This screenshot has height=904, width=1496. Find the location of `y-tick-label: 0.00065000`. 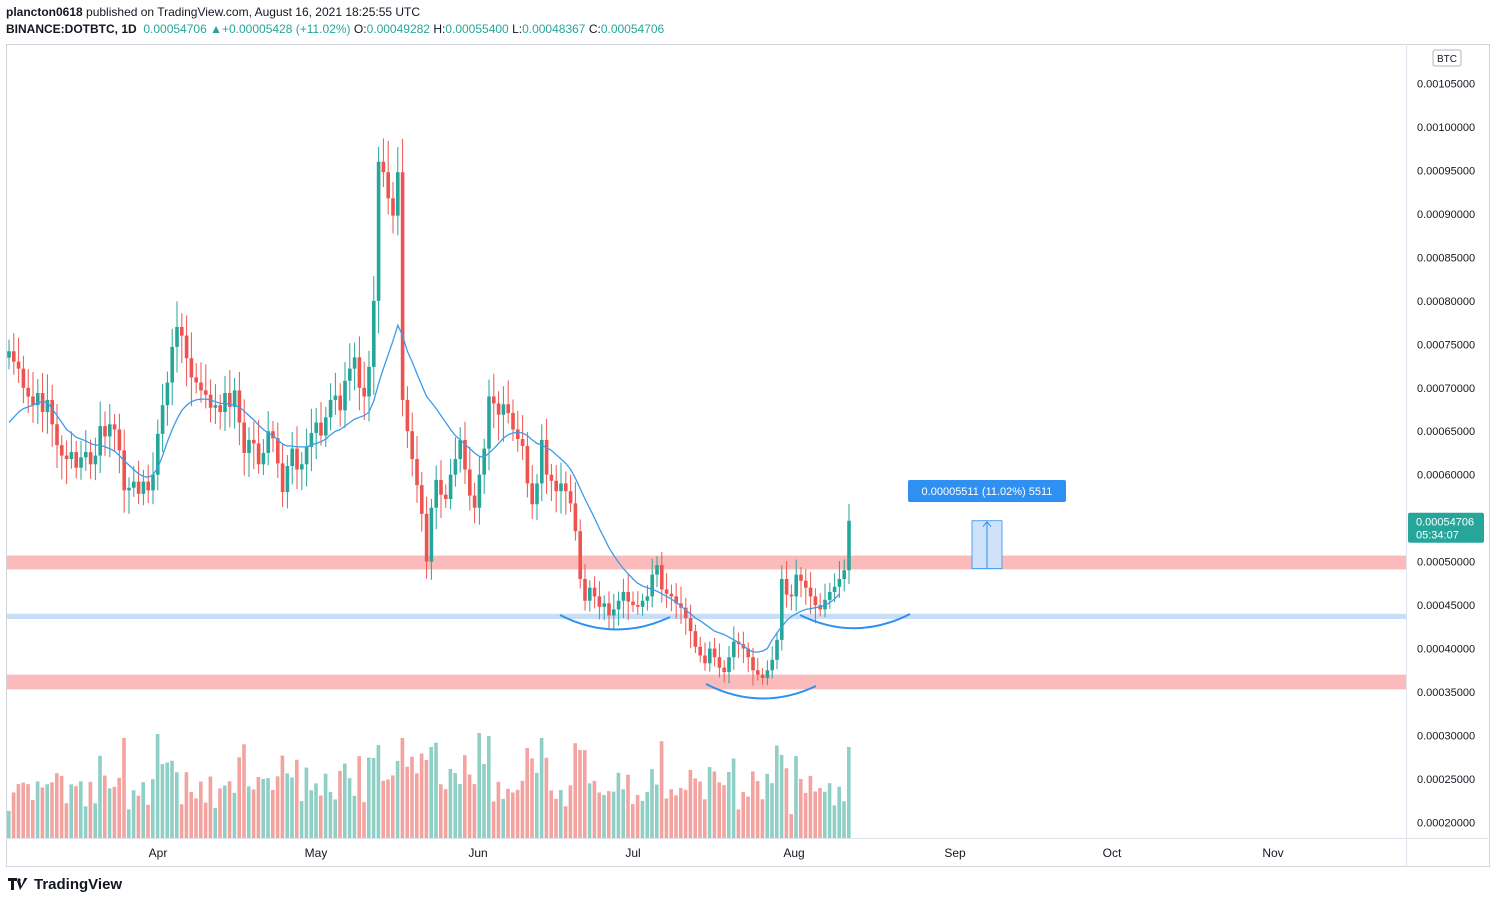

y-tick-label: 0.00065000 is located at coordinates (1446, 432).